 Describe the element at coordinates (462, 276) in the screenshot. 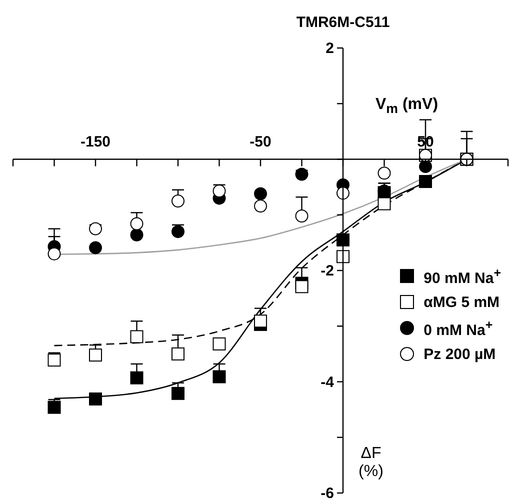

I see `legend-label: 90 mM Na$^{+}$` at that location.